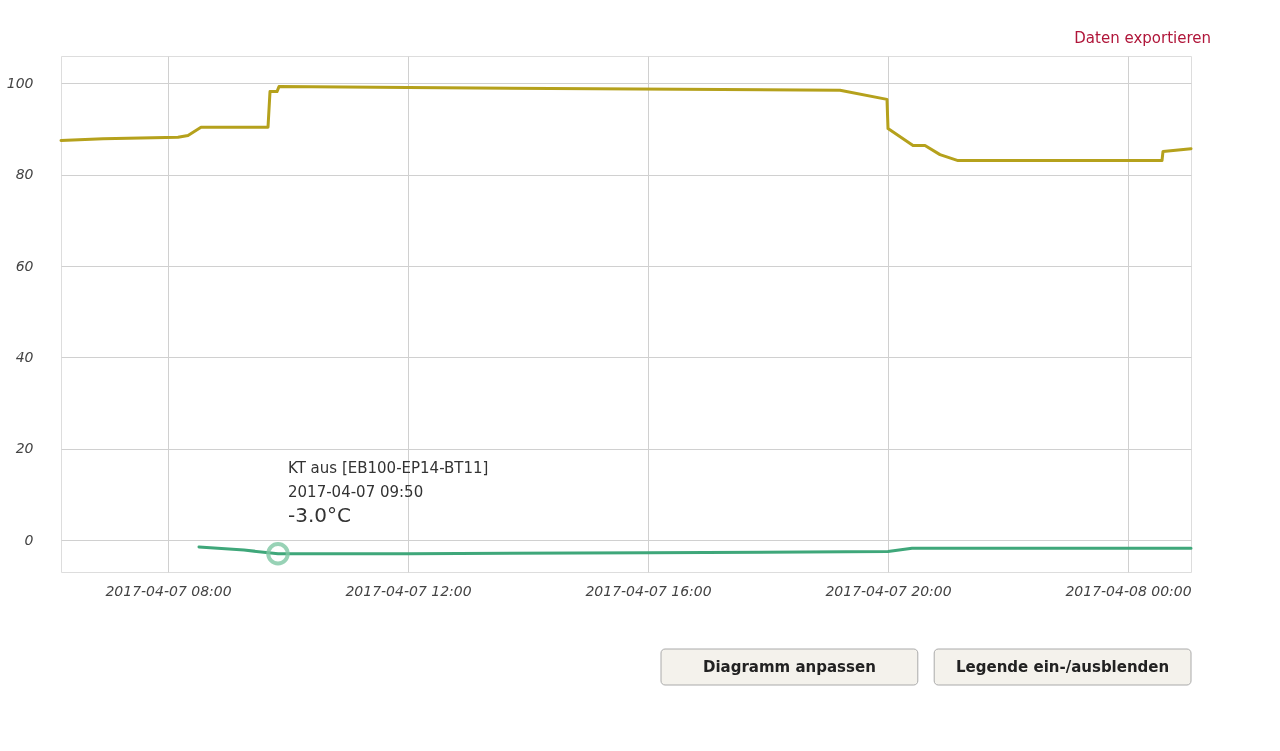  I want to click on y-tick-label: 80, so click(24, 174).